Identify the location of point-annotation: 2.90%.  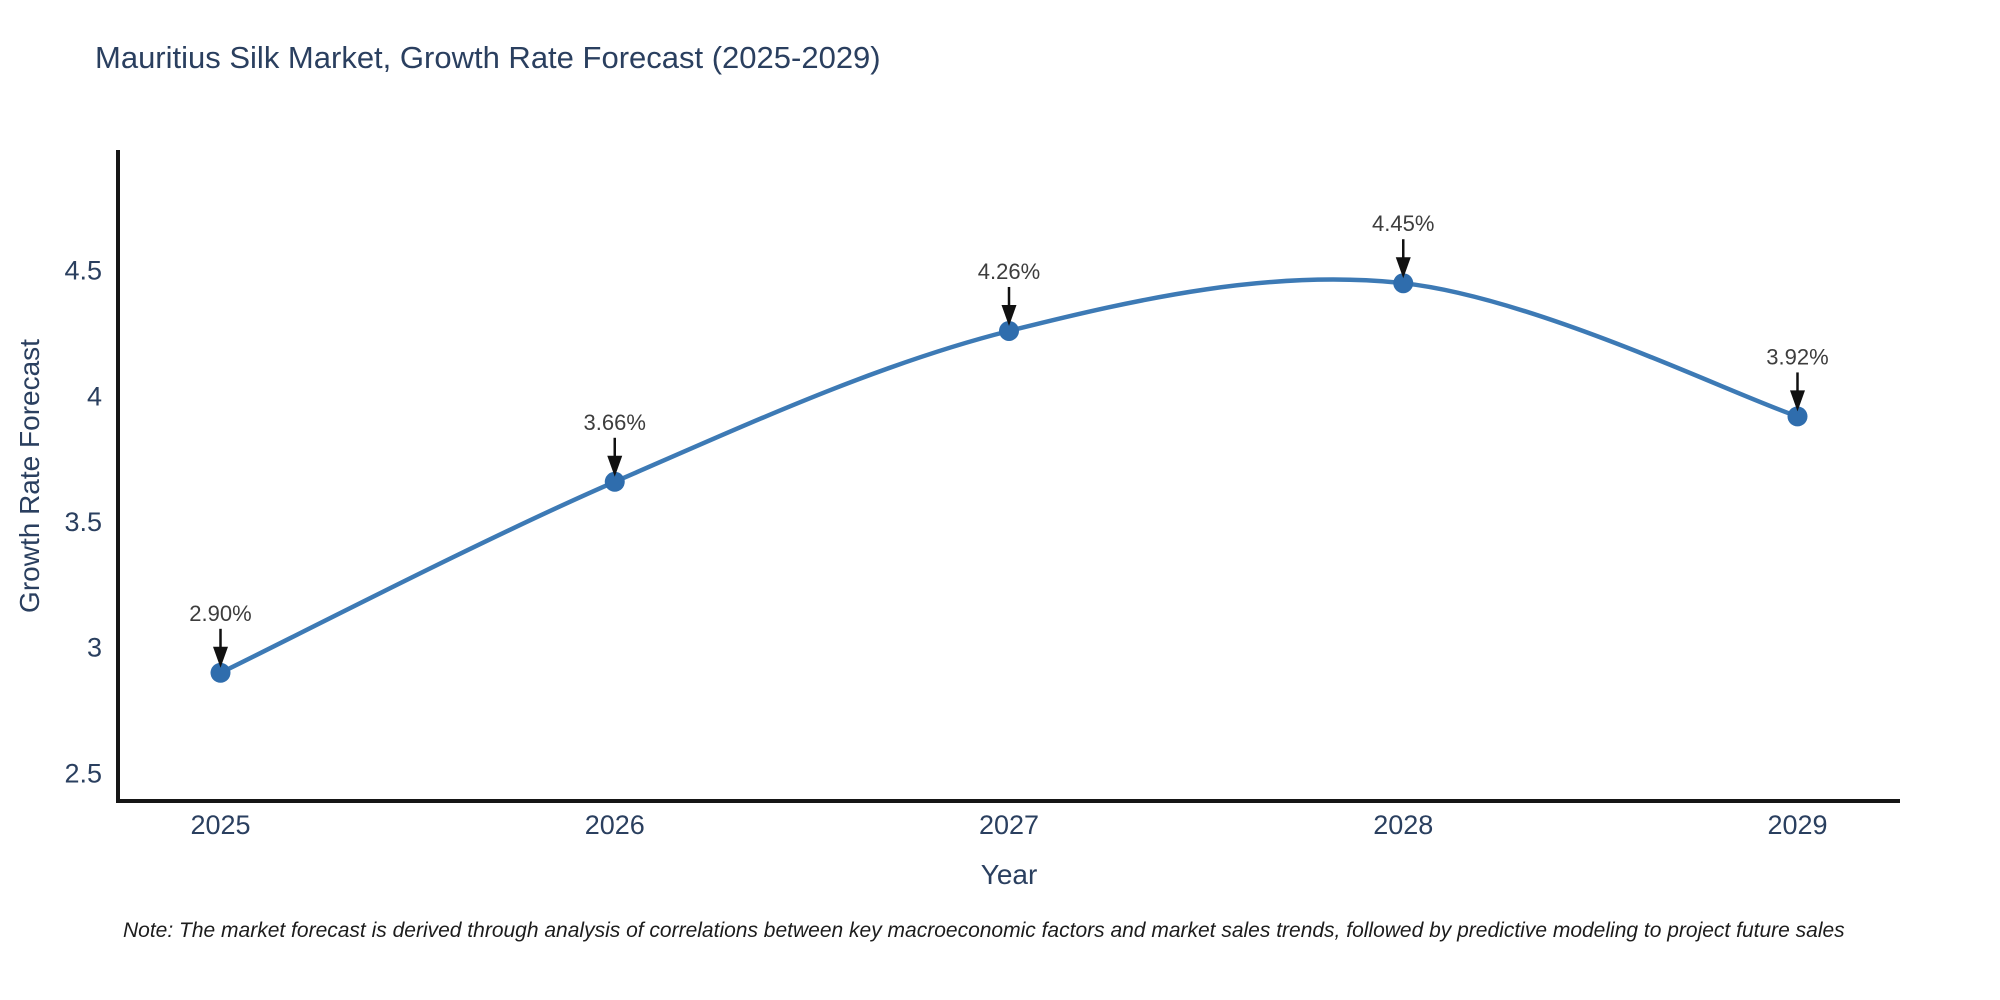
(220, 613).